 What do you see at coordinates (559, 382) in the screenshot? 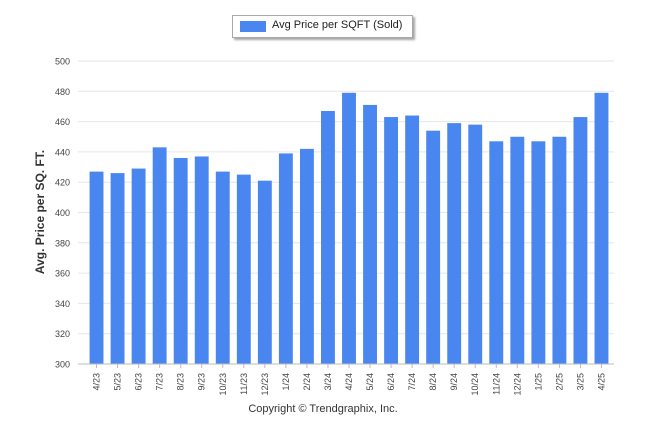
I see `x-tick-label: 2/25` at bounding box center [559, 382].